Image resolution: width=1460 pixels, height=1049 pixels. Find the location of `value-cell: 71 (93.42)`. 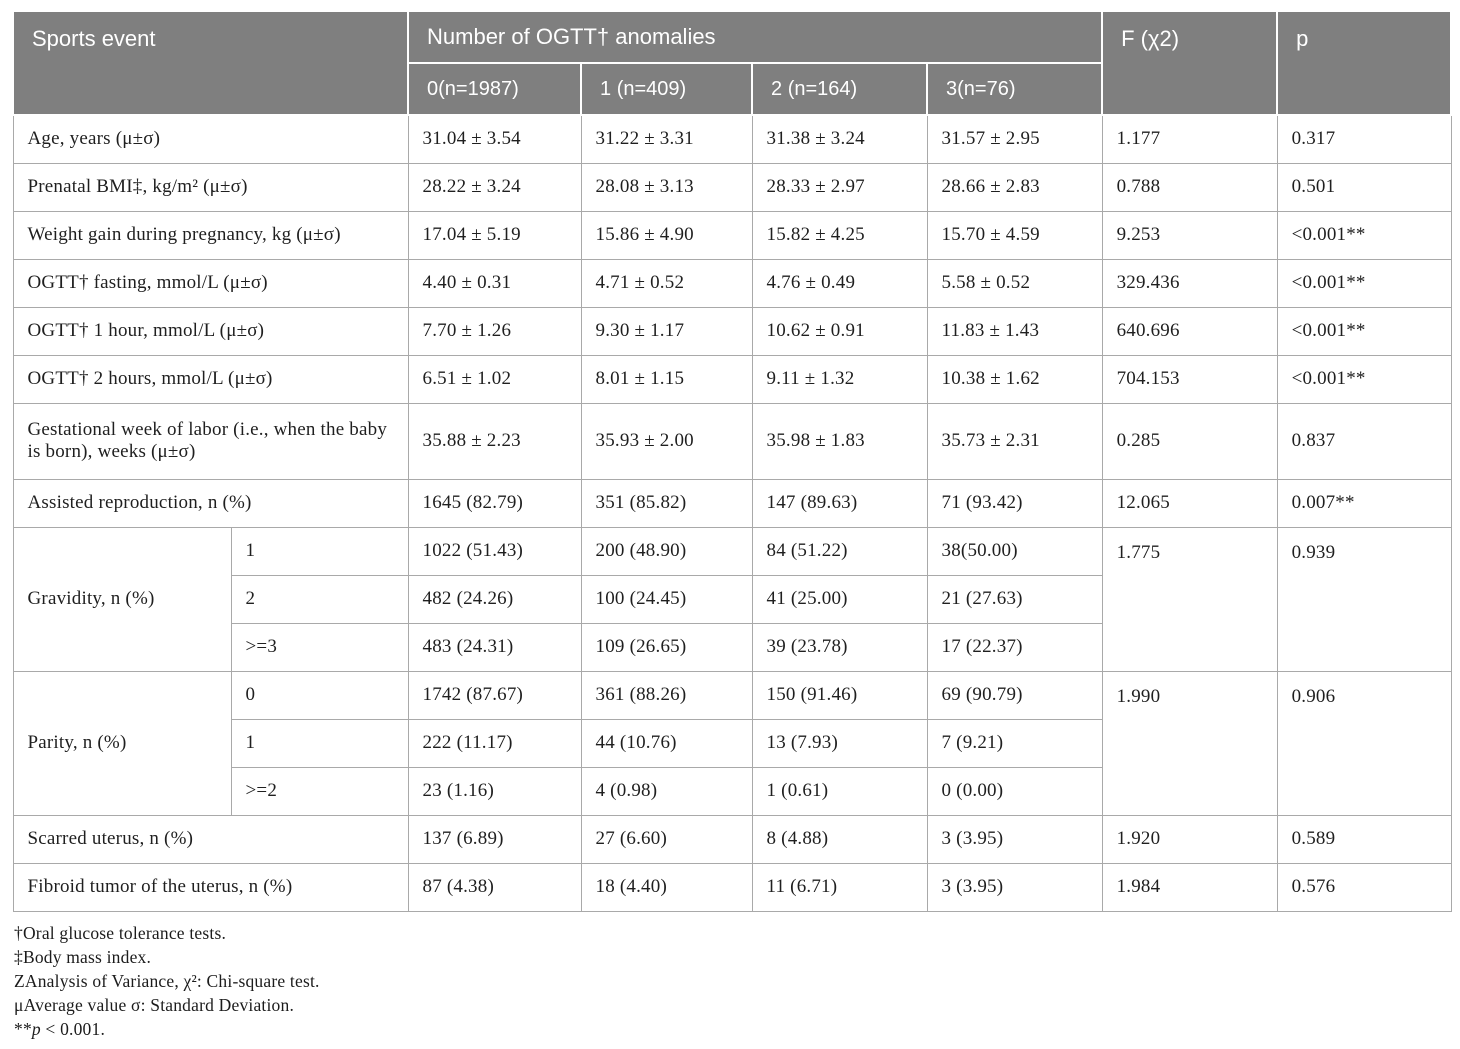

value-cell: 71 (93.42) is located at coordinates (1014, 503).